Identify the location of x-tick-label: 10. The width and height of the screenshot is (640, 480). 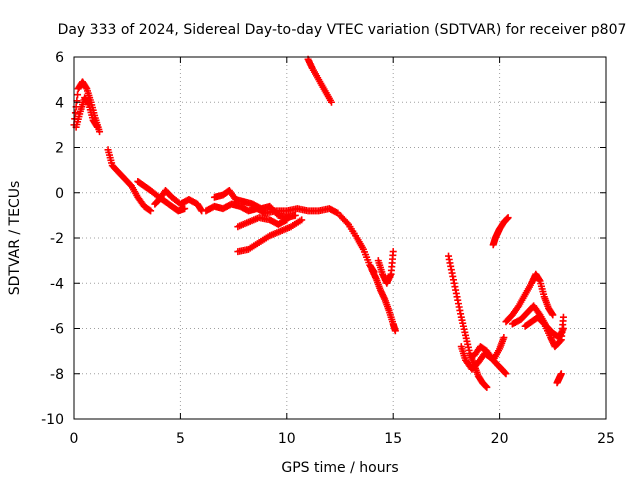
(287, 439).